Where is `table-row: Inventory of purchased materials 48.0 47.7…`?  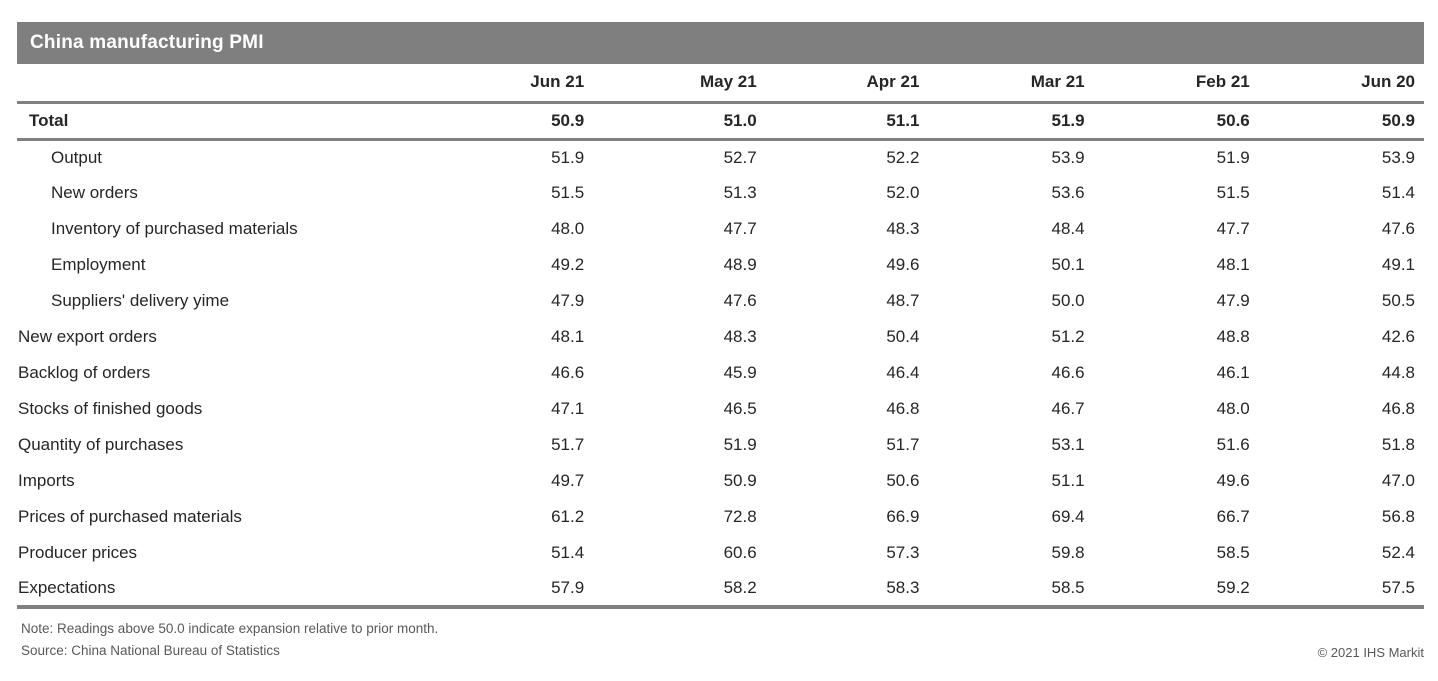 table-row: Inventory of purchased materials 48.0 47.7… is located at coordinates (720, 229).